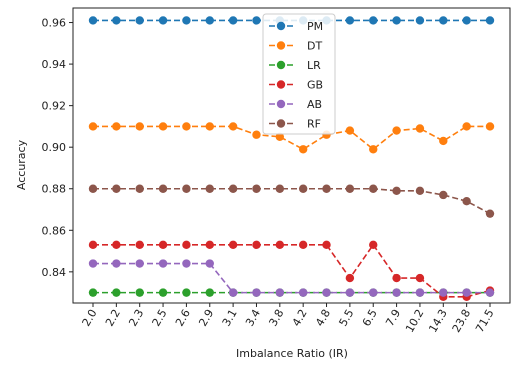 Image resolution: width=523 pixels, height=365 pixels. Describe the element at coordinates (314, 104) in the screenshot. I see `legend-label-ab: AB` at that location.